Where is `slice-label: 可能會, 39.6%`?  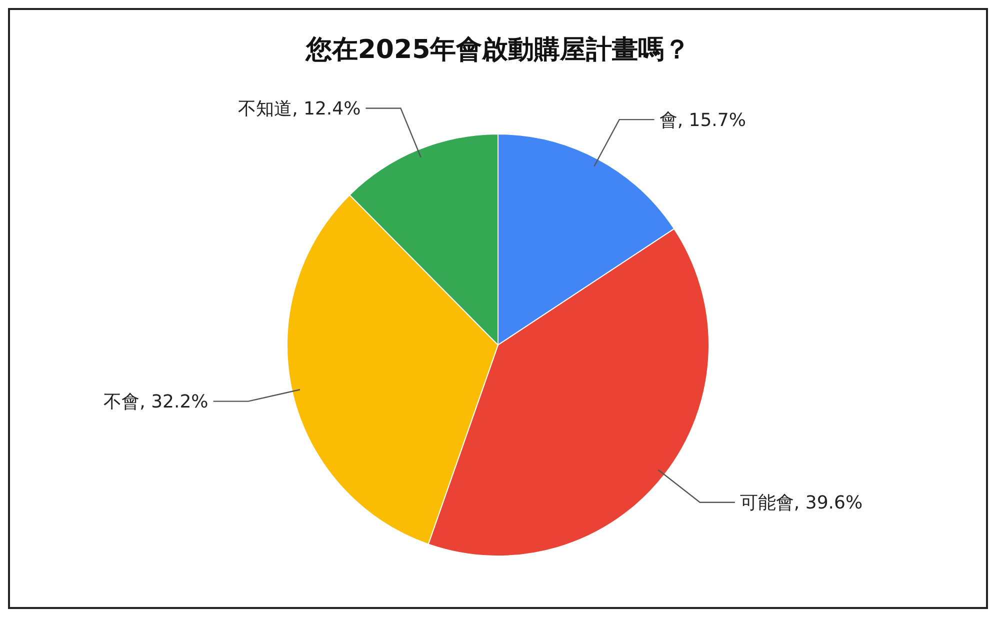
slice-label: 可能會, 39.6% is located at coordinates (801, 503).